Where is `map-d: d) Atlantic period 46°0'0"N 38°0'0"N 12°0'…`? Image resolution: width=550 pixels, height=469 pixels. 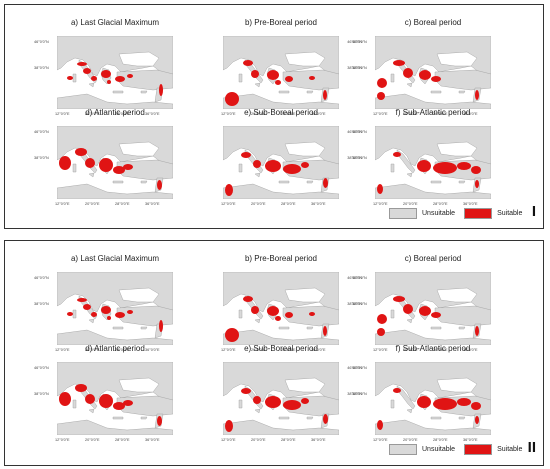 map-d: d) Atlantic period 46°0'0"N 38°0'0"N 12°0'… is located at coordinates (103, 393).